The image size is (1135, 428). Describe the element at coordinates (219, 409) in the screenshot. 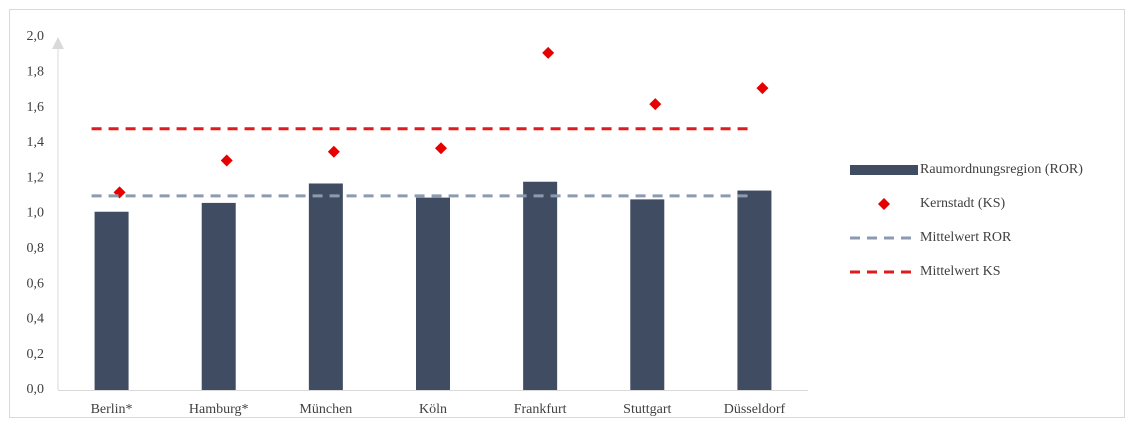

I see `x-tick-label: Hamburg*` at that location.